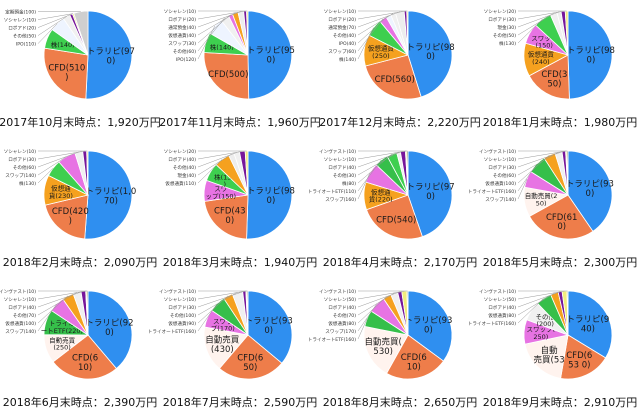 This screenshot has width=640, height=420. Describe the element at coordinates (222, 344) in the screenshot. I see `slice-label-auto: 自動売買(430)` at that location.